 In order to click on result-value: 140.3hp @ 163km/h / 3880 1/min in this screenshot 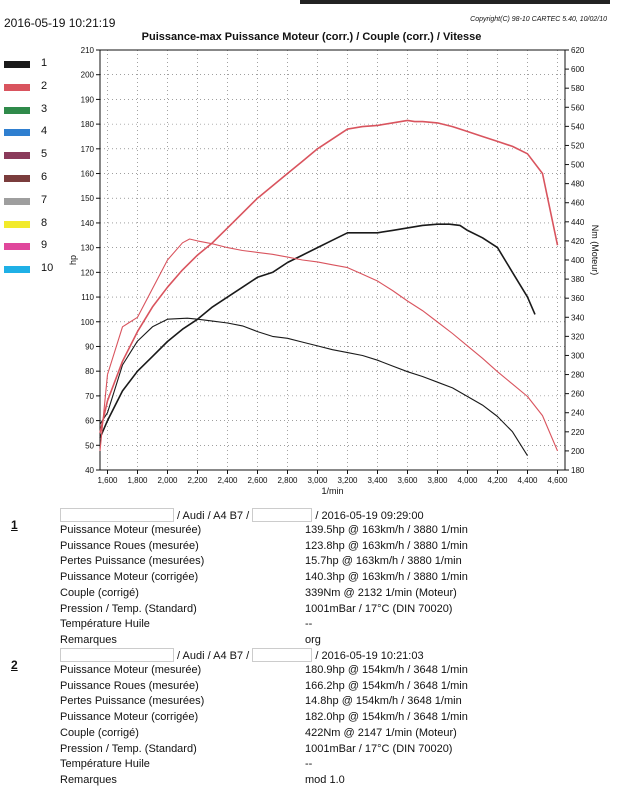, I will do `click(386, 577)`.